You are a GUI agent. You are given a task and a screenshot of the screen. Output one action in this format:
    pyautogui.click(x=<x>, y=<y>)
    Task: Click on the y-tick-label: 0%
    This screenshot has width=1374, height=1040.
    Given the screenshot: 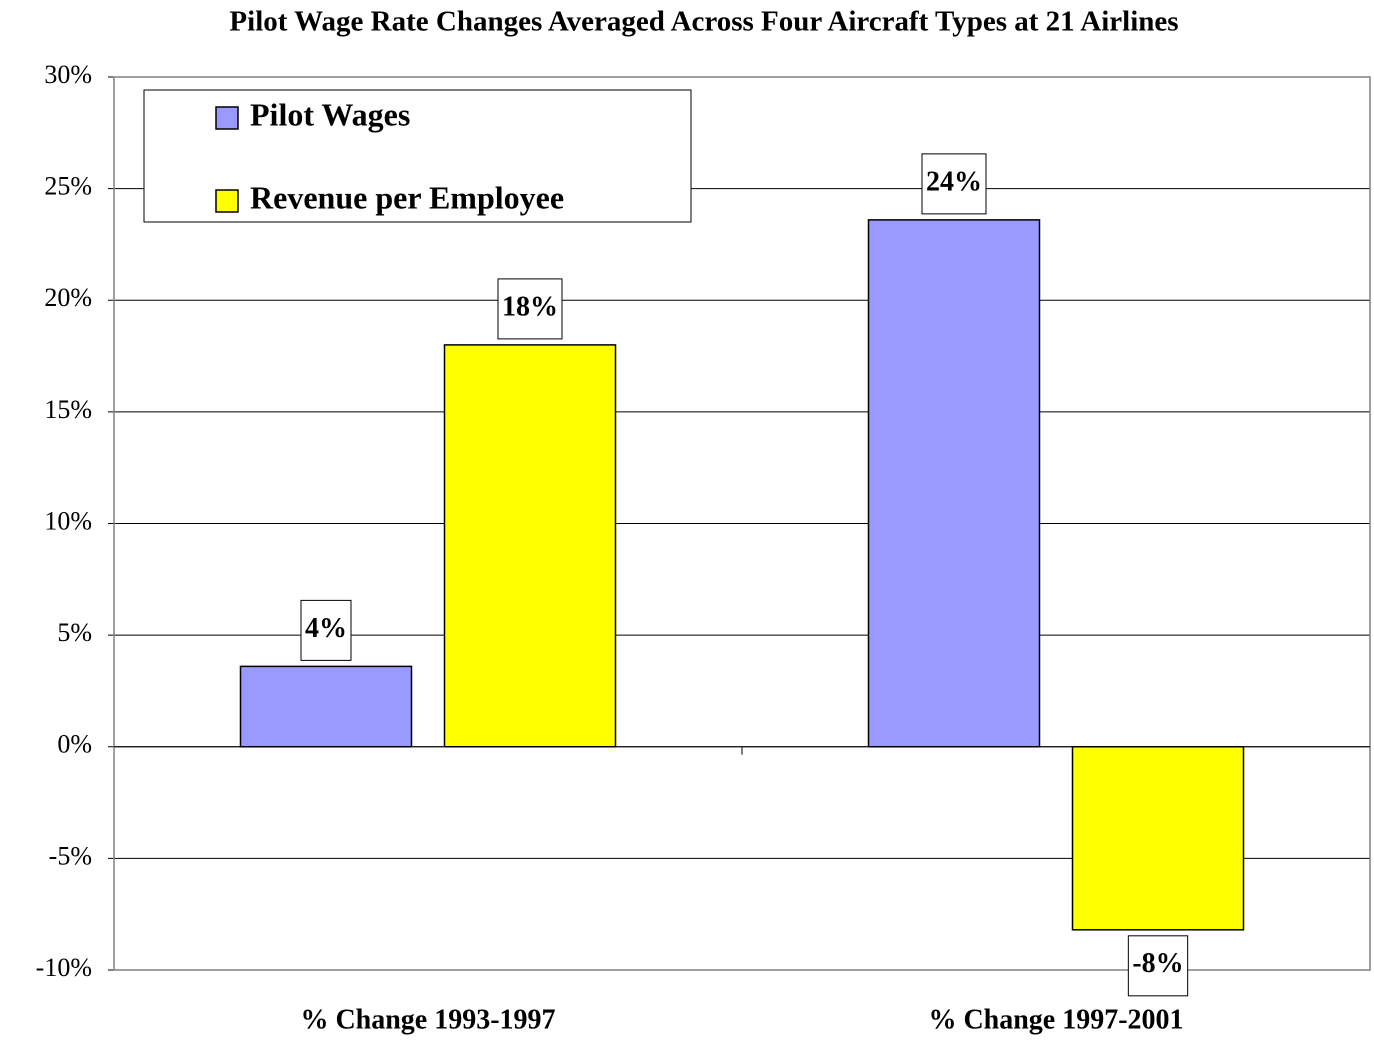 What is the action you would take?
    pyautogui.click(x=74, y=744)
    